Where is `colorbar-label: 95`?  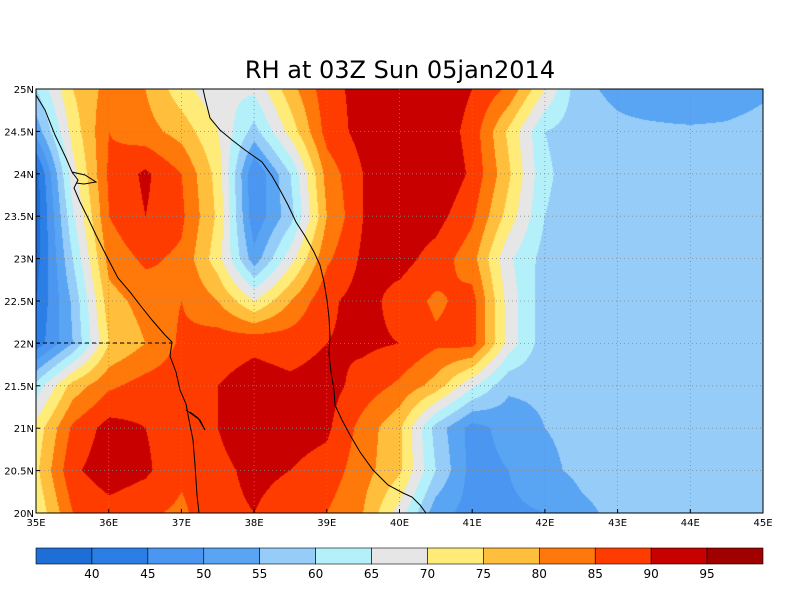 colorbar-label: 95 is located at coordinates (706, 574).